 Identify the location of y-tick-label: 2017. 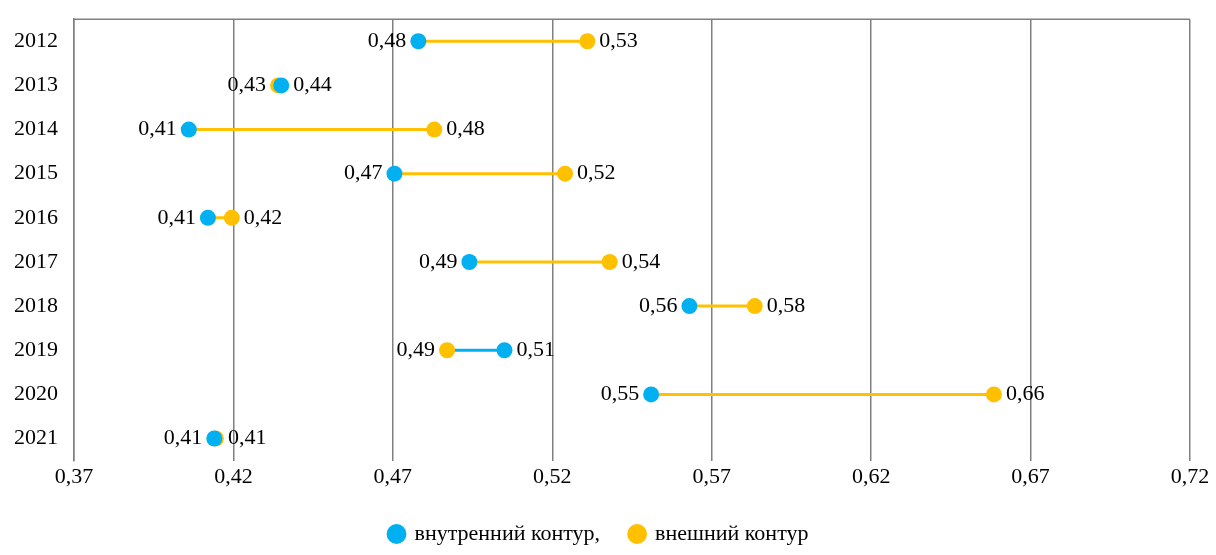
(36, 260).